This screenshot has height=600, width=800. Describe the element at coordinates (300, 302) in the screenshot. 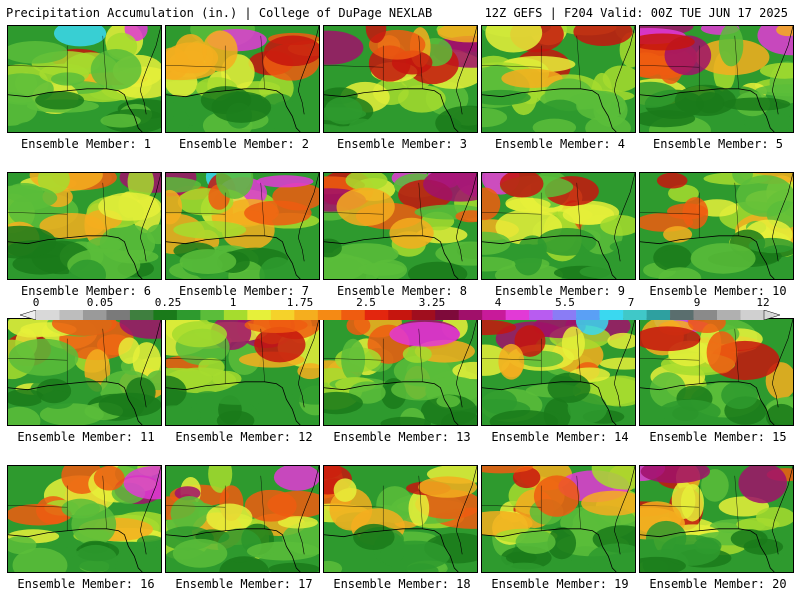

I see `legend-tick-label: 1.75` at that location.